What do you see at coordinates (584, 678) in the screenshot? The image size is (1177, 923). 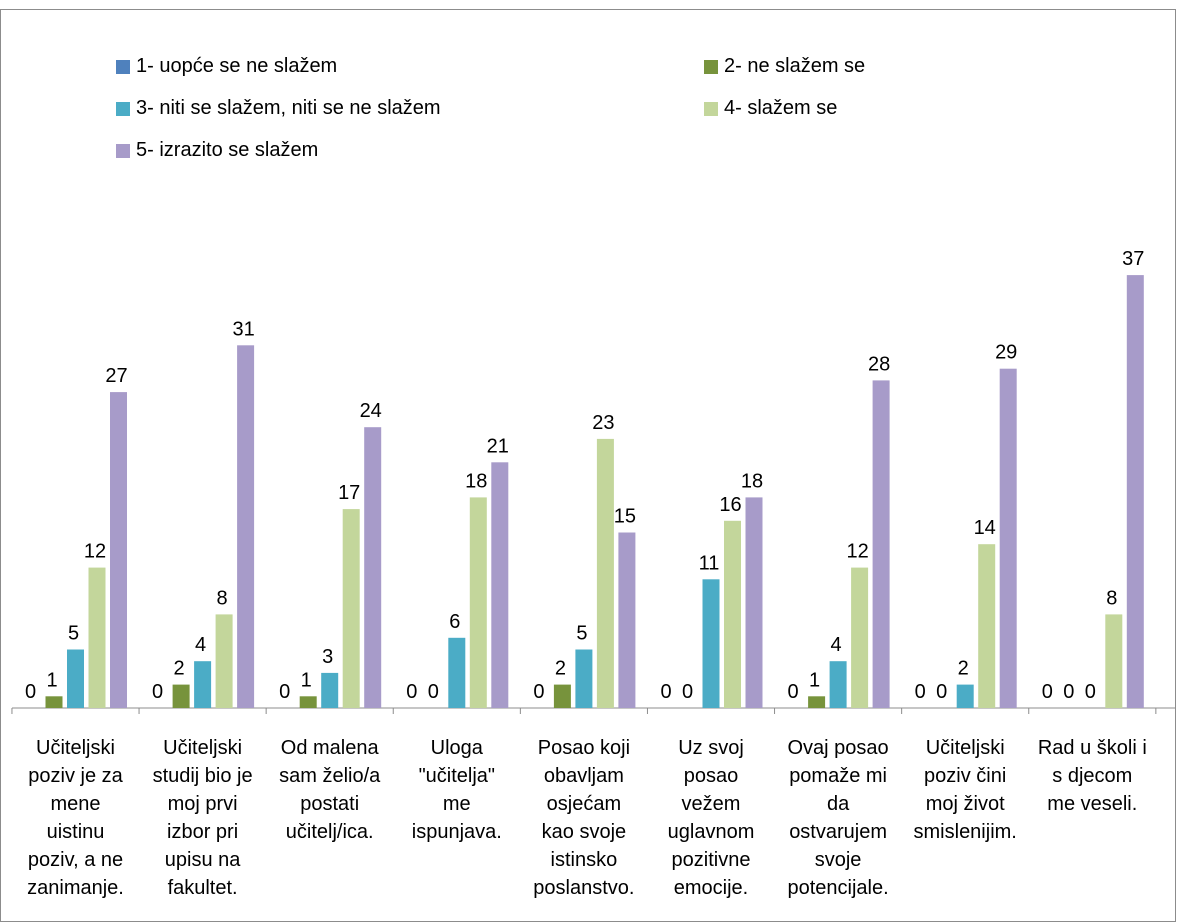 I see `bar-series3-cat5` at bounding box center [584, 678].